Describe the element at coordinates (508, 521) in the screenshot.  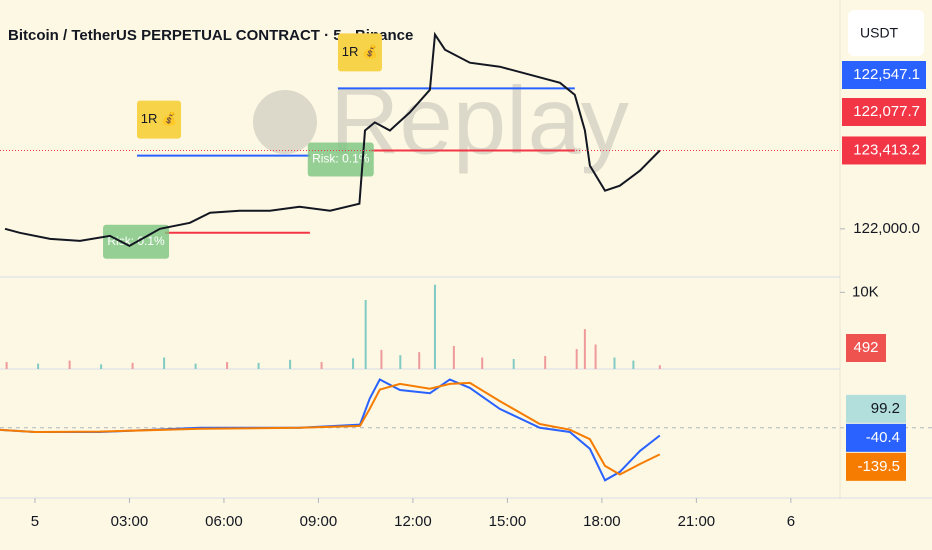
I see `x-tick-label: 15:00` at that location.